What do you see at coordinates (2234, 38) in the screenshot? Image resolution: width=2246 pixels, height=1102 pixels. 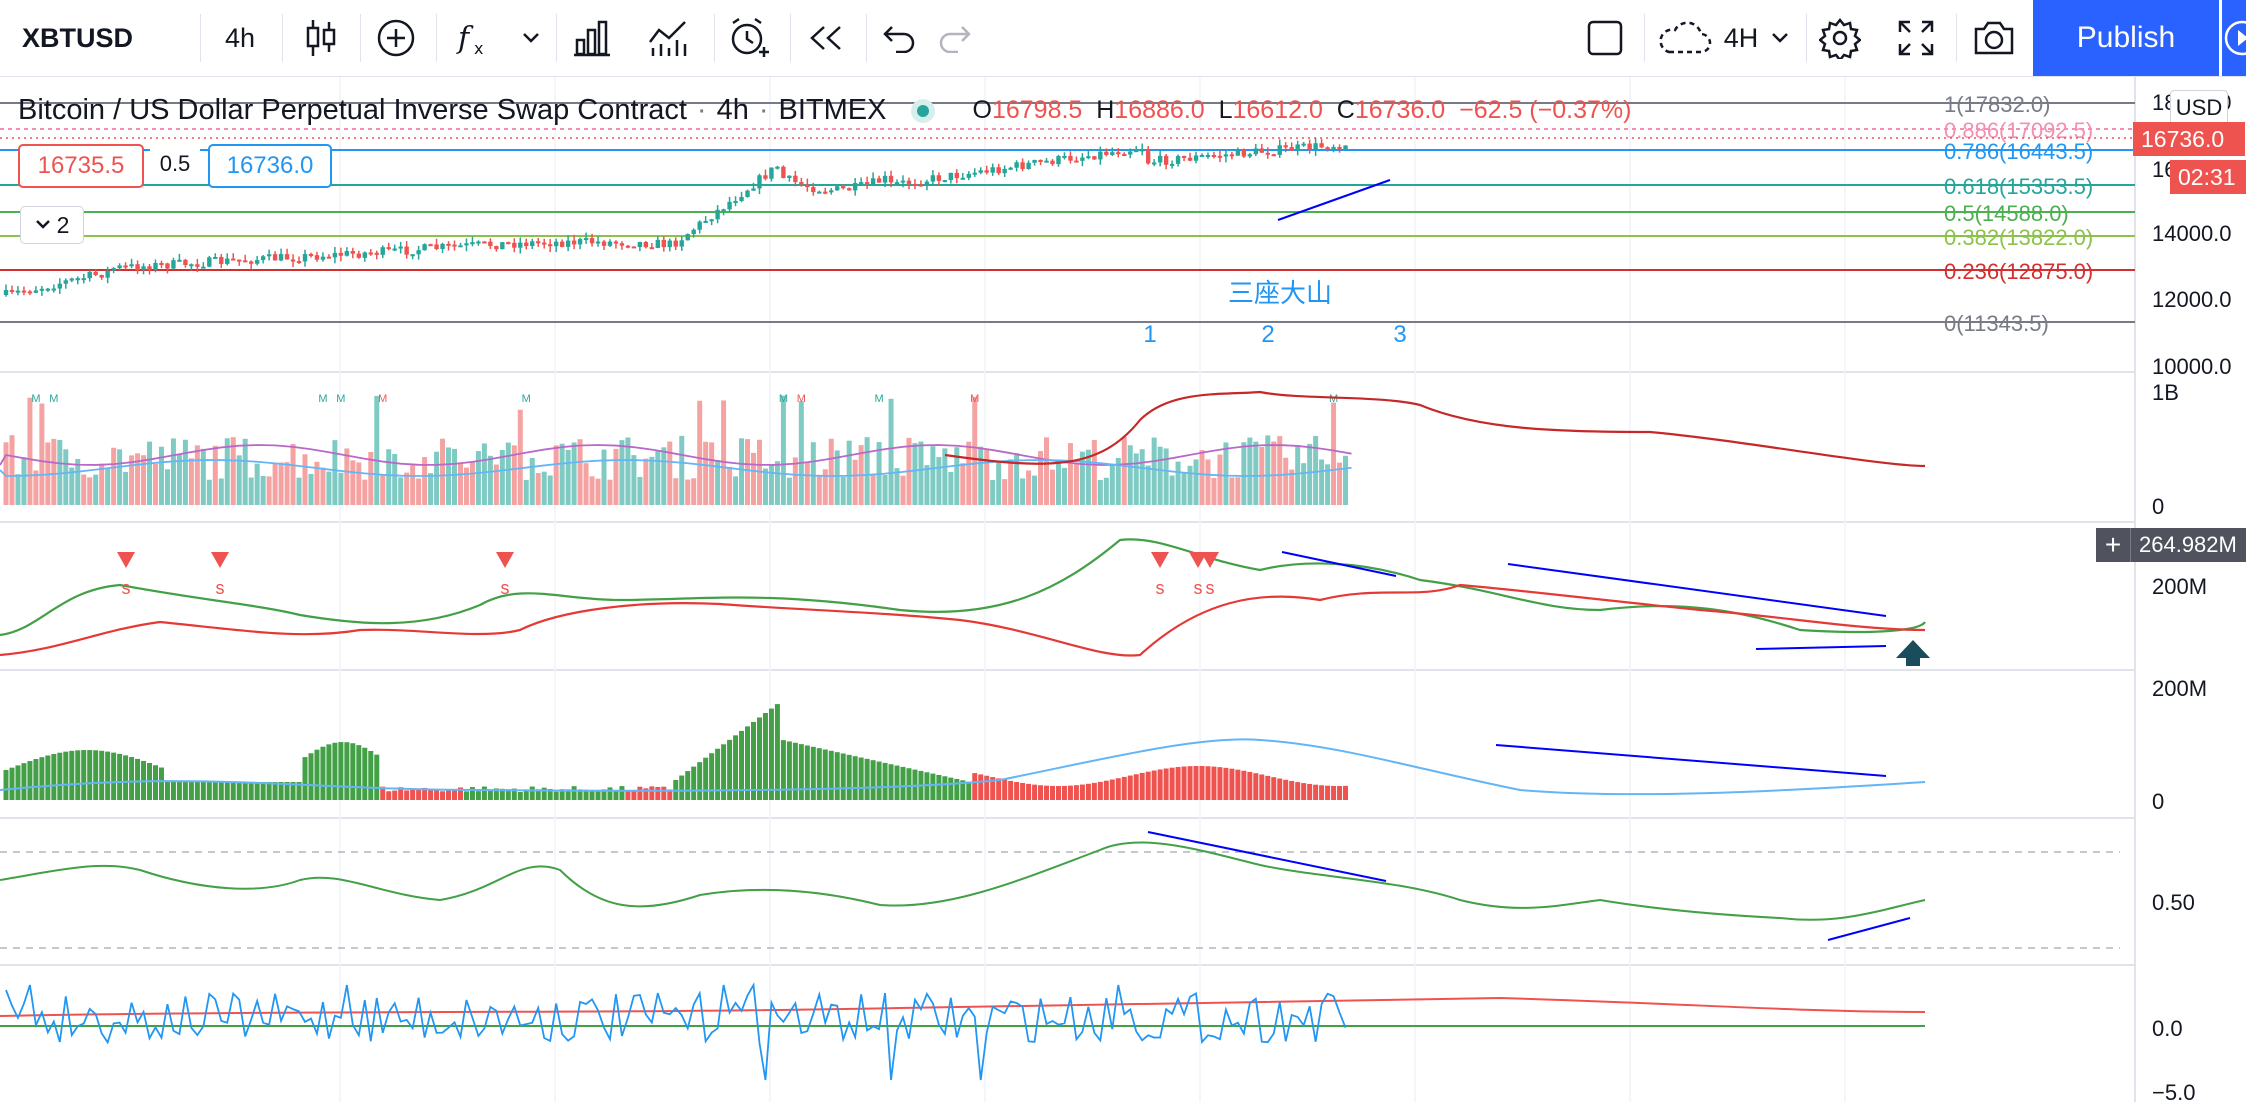 I see `play-icon` at bounding box center [2234, 38].